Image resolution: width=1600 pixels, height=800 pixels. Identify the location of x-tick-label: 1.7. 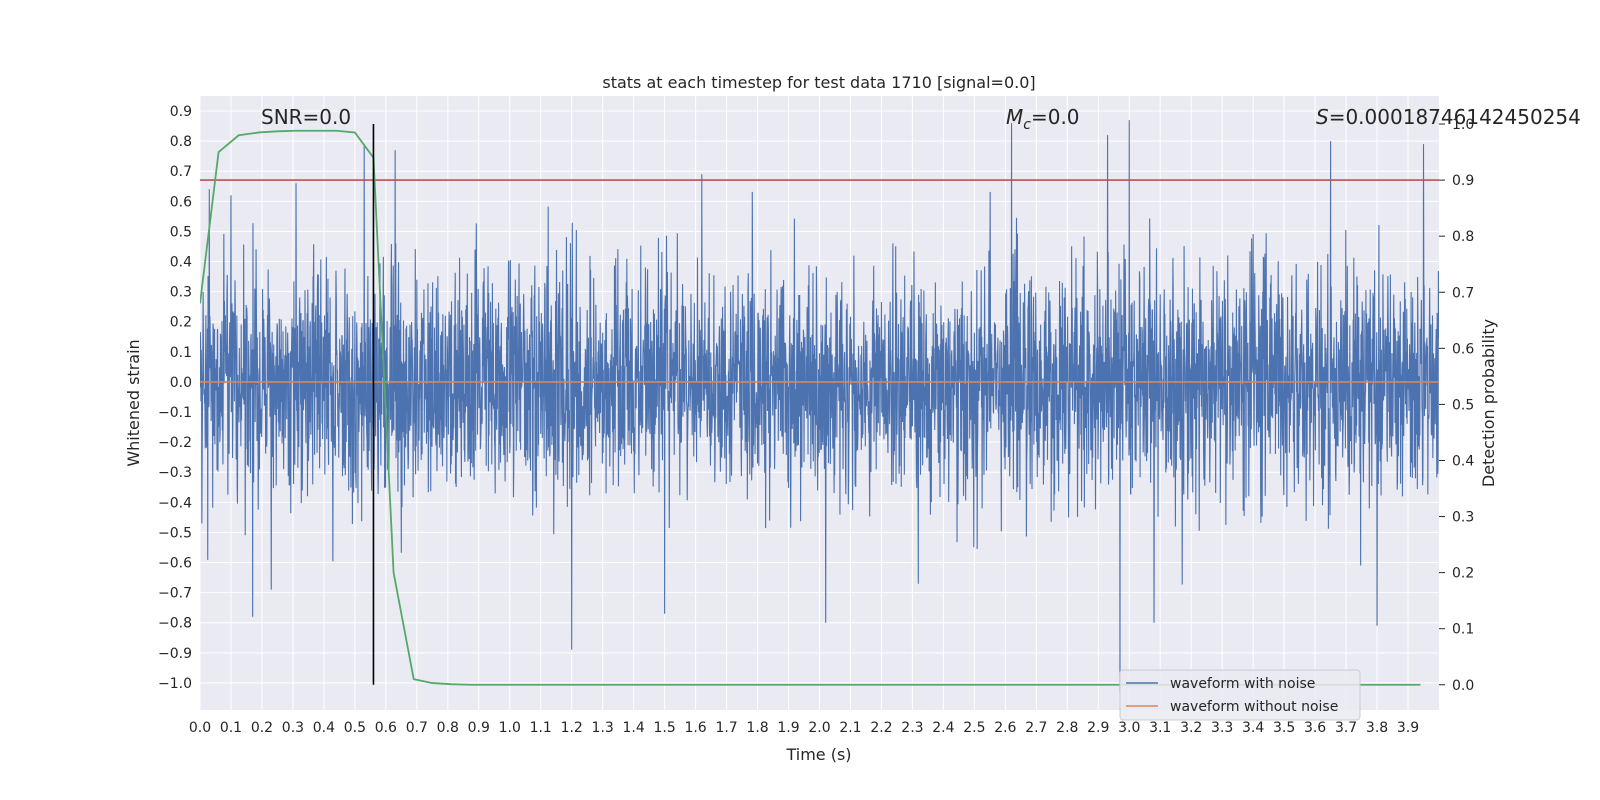
(726, 728).